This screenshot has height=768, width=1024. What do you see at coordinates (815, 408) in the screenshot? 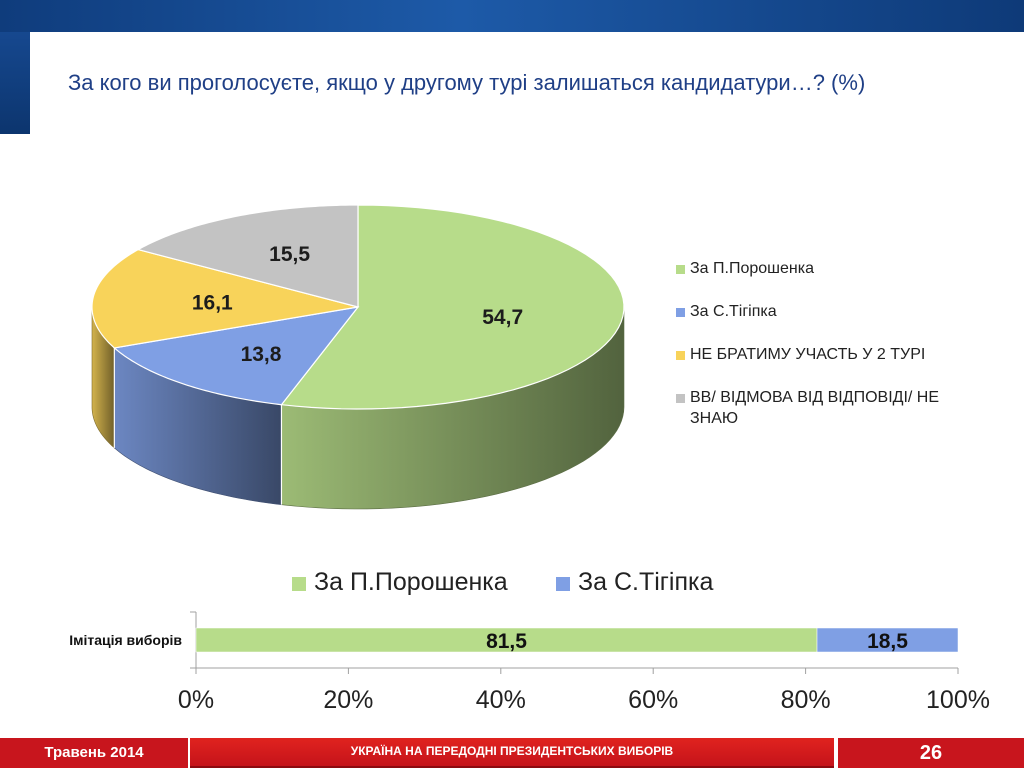
I see `legend-label-dont-know: ВВ/ ВІДМОВА ВІД ВІДПОВІДІ/ НЕ ЗНАЮ` at bounding box center [815, 408].